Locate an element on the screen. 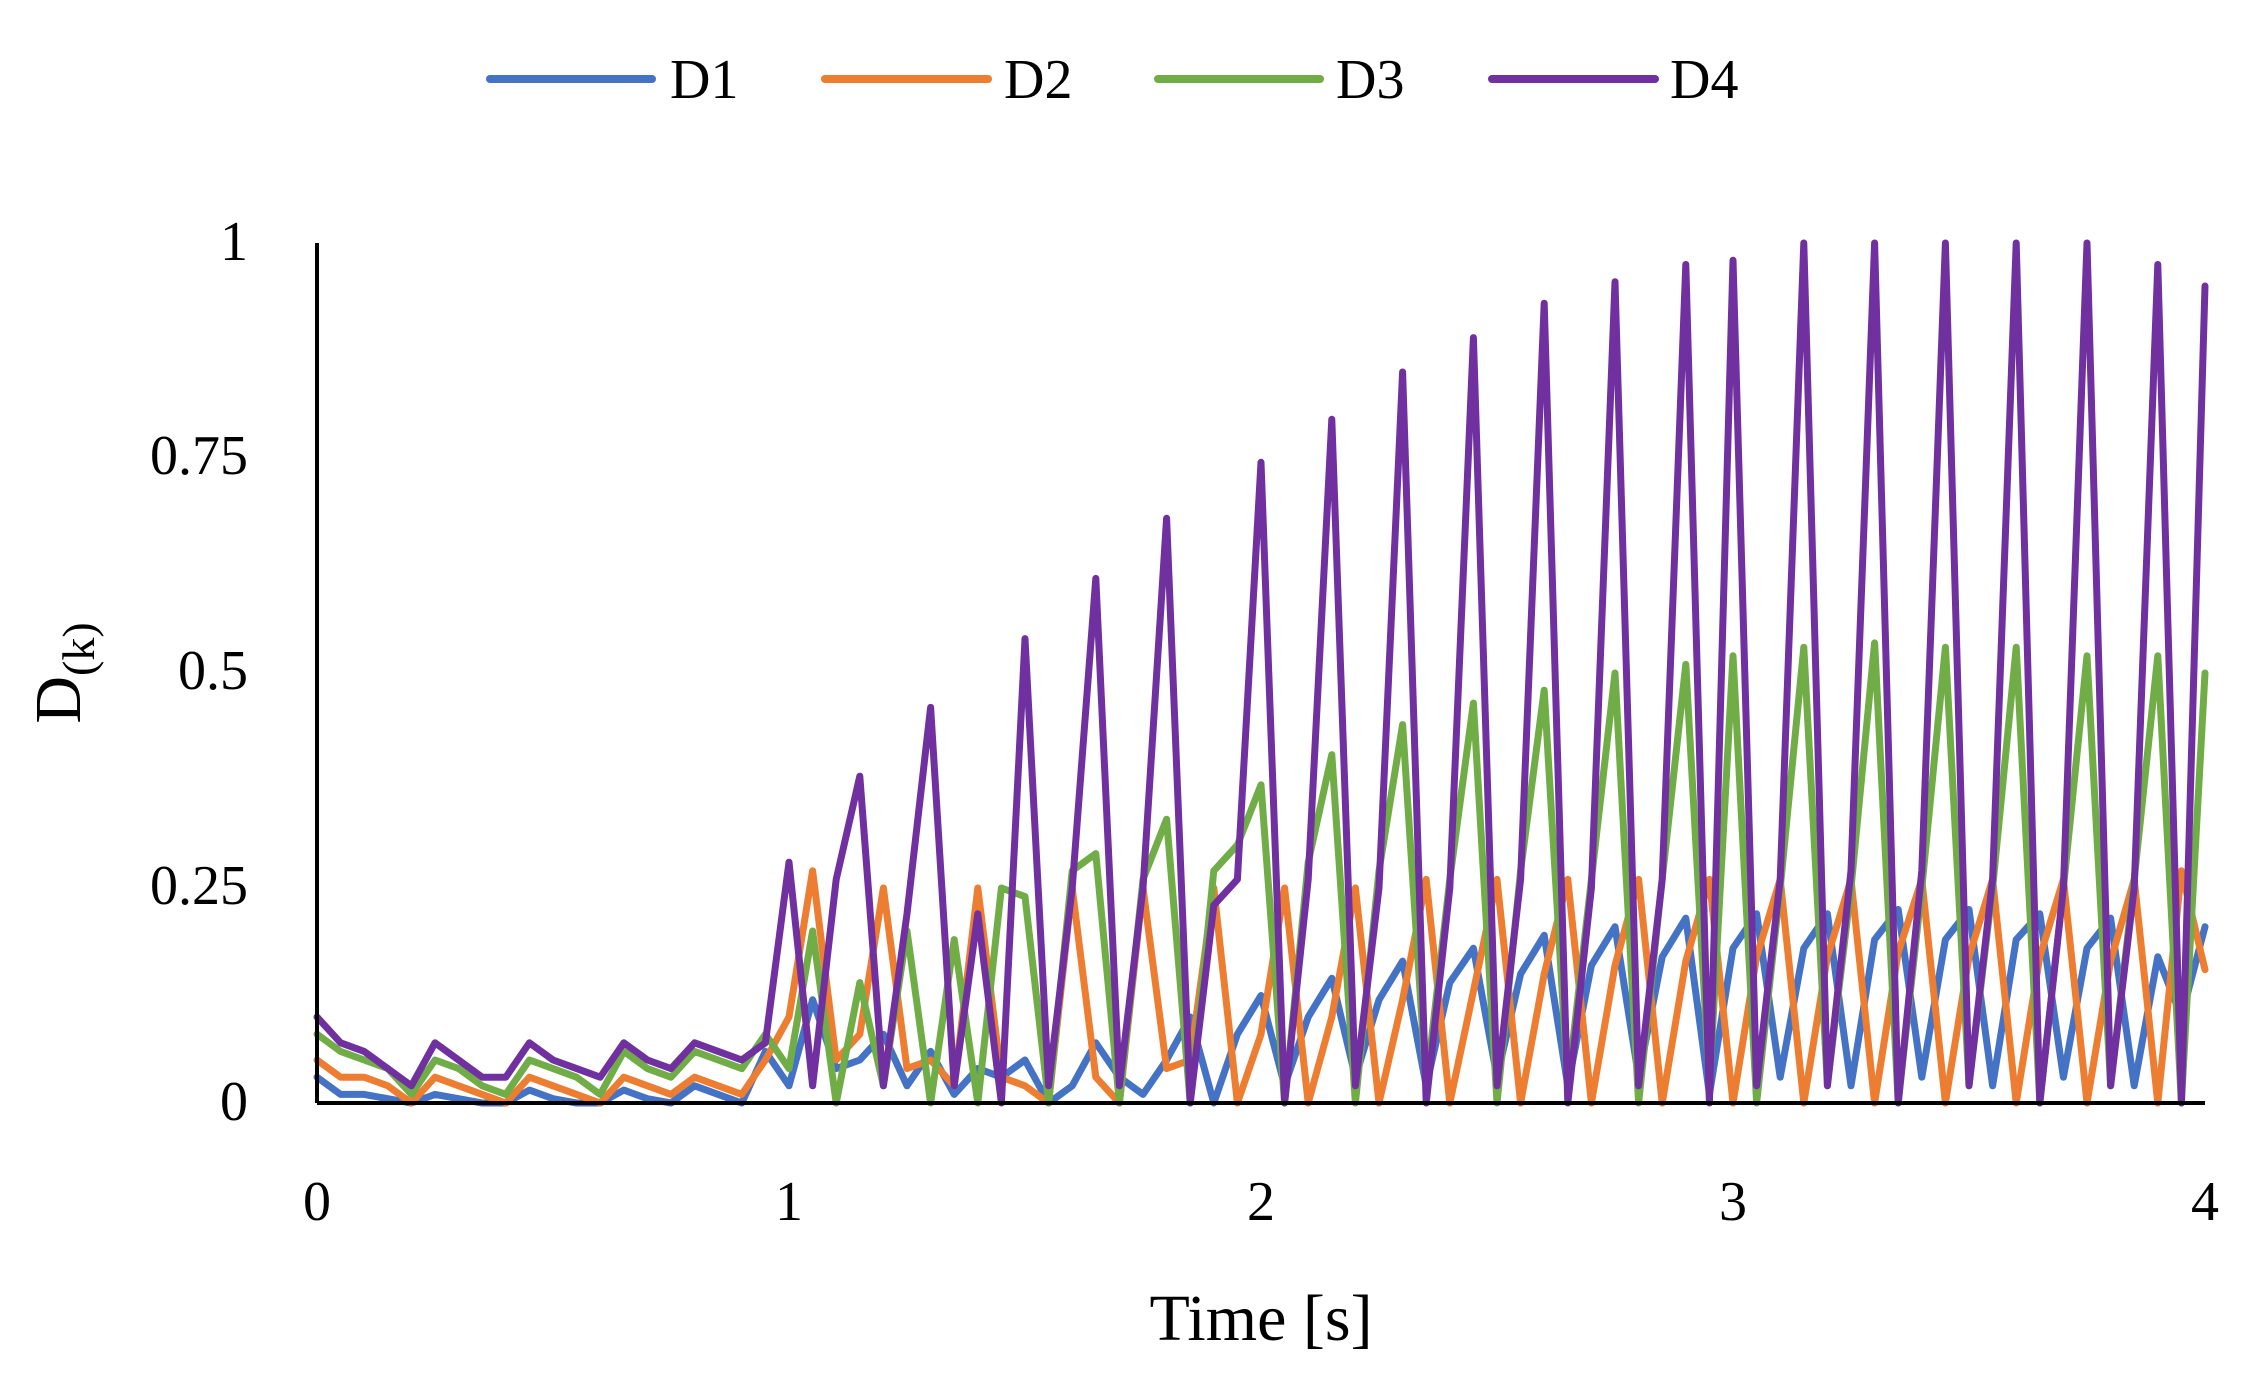 The width and height of the screenshot is (2257, 1379). y-axis-title-main: D is located at coordinates (58, 700).